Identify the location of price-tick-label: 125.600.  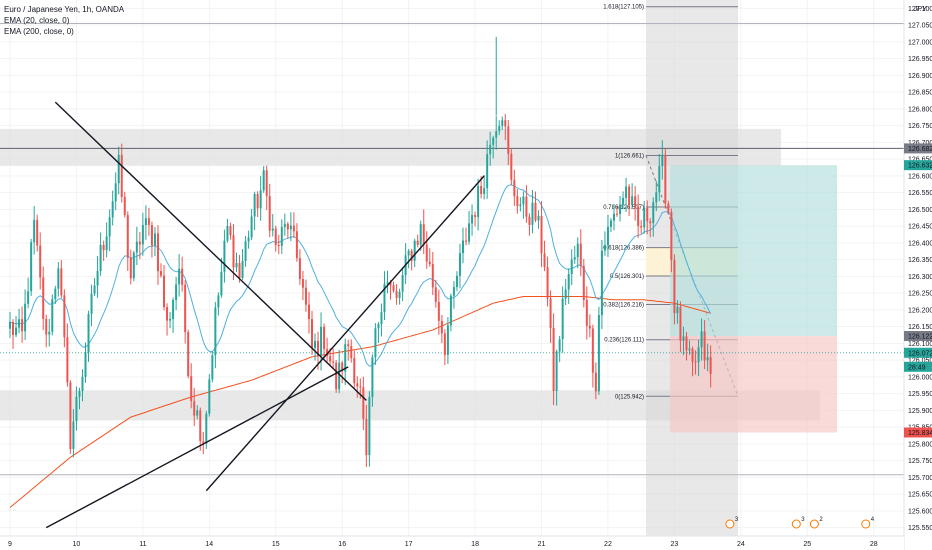
(920, 511).